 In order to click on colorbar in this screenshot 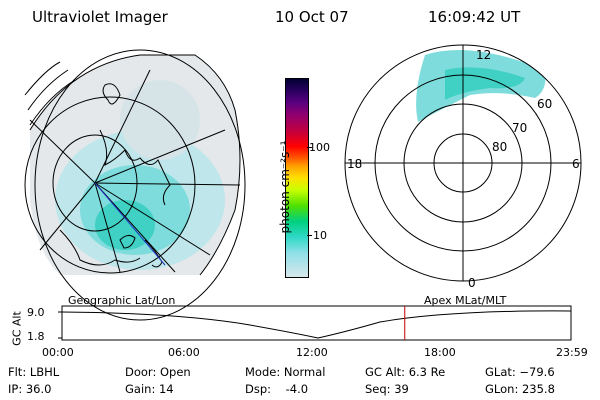, I will do `click(297, 178)`.